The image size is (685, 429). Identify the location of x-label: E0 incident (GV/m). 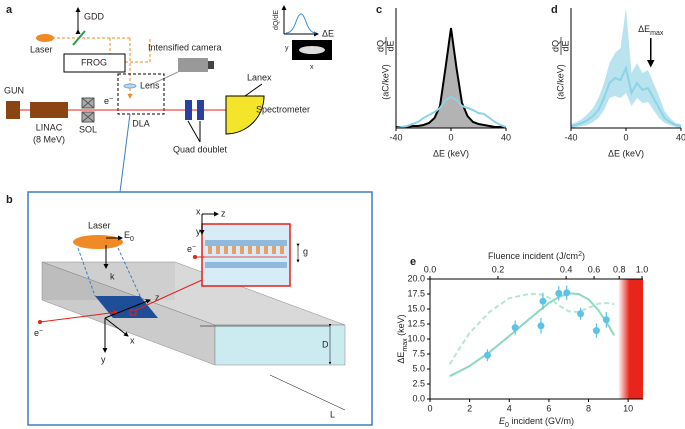
(536, 422).